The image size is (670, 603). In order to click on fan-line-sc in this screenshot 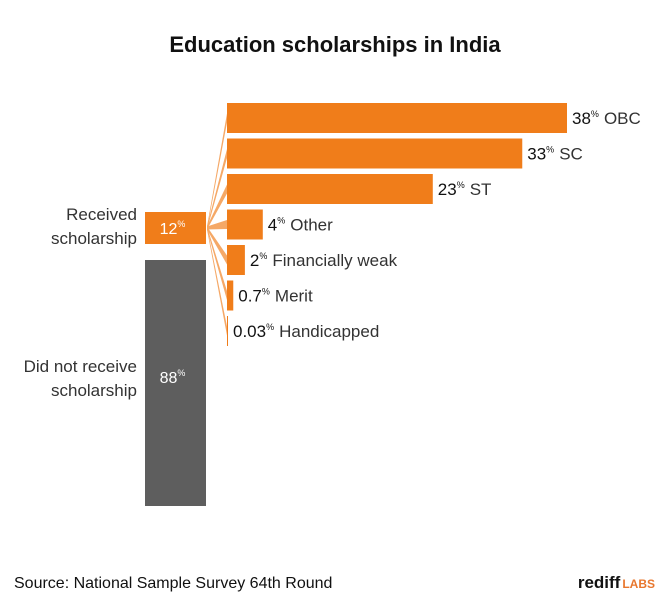, I will do `click(217, 189)`.